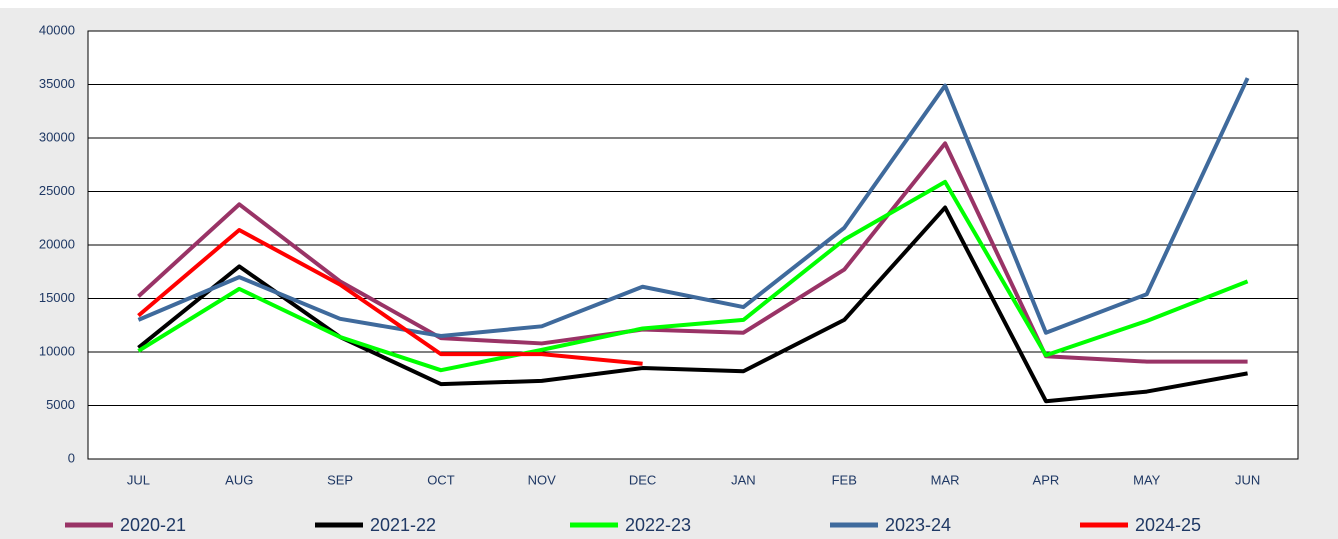 Image resolution: width=1338 pixels, height=539 pixels. What do you see at coordinates (542, 479) in the screenshot?
I see `x-tick-label: NOV` at bounding box center [542, 479].